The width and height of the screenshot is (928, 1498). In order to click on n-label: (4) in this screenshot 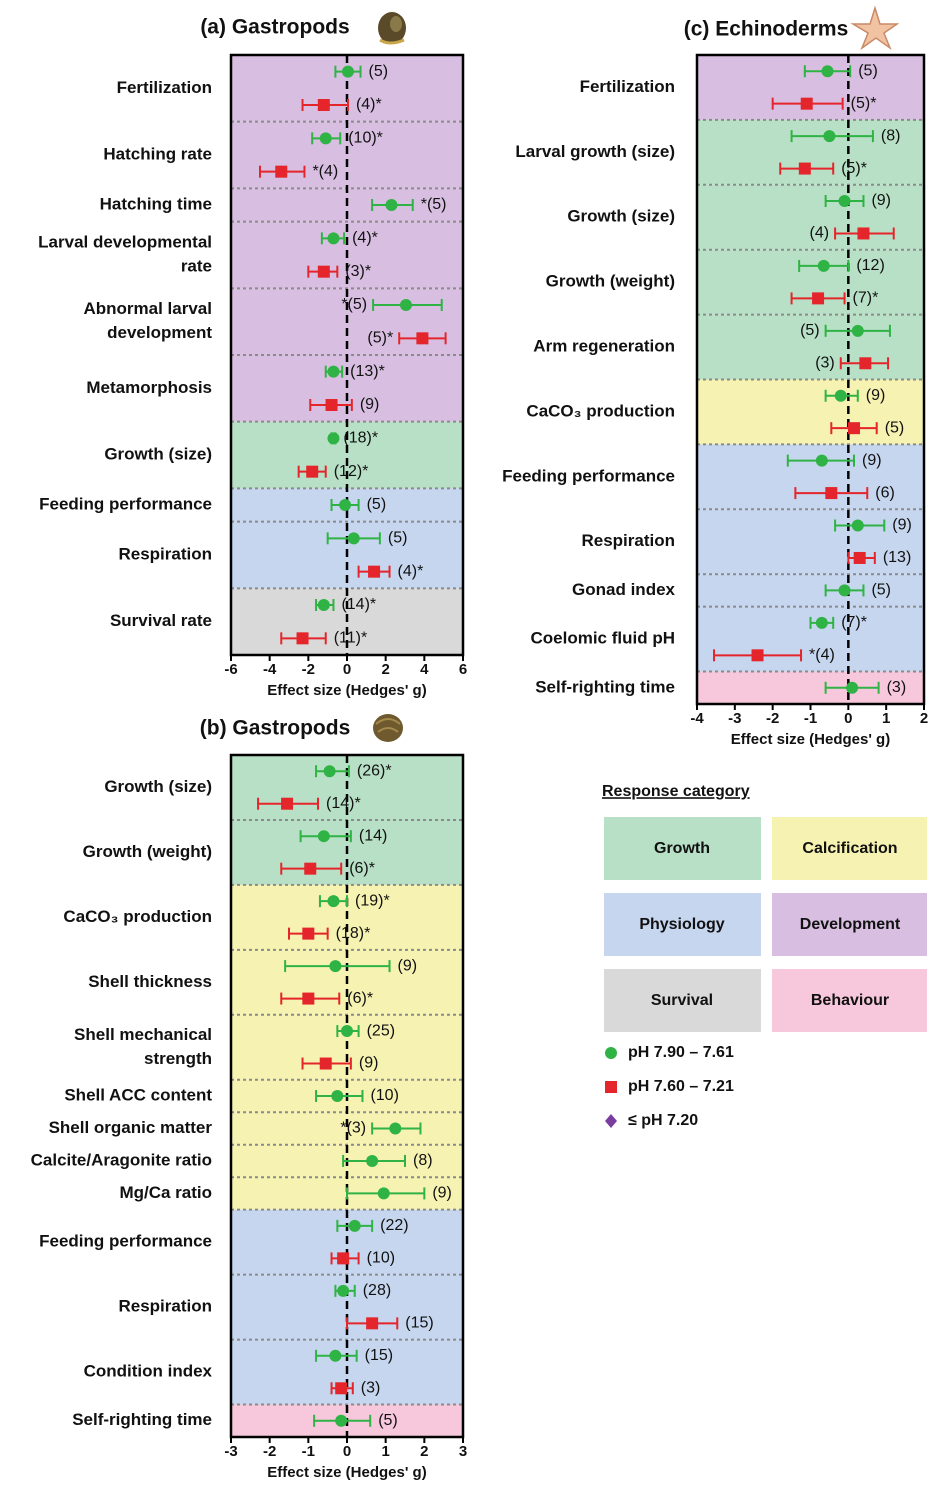, I will do `click(820, 233)`.